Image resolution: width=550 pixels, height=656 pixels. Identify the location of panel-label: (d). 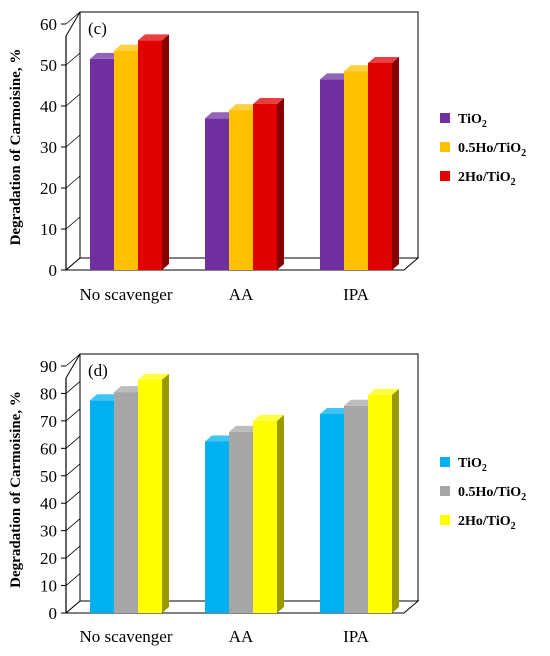
(98, 370).